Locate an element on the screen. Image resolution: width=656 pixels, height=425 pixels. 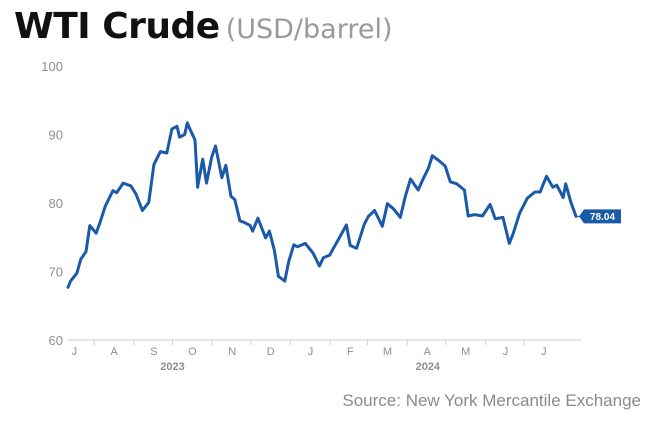
year-label: 2024 is located at coordinates (428, 367).